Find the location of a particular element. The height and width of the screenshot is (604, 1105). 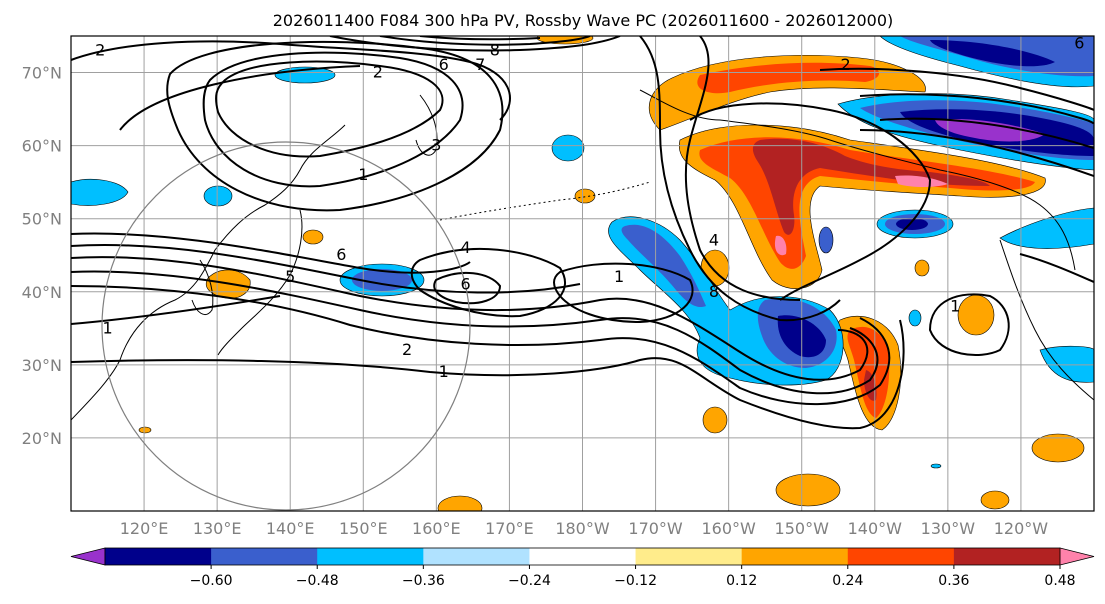

lon-tick-label: 140°W is located at coordinates (875, 528).